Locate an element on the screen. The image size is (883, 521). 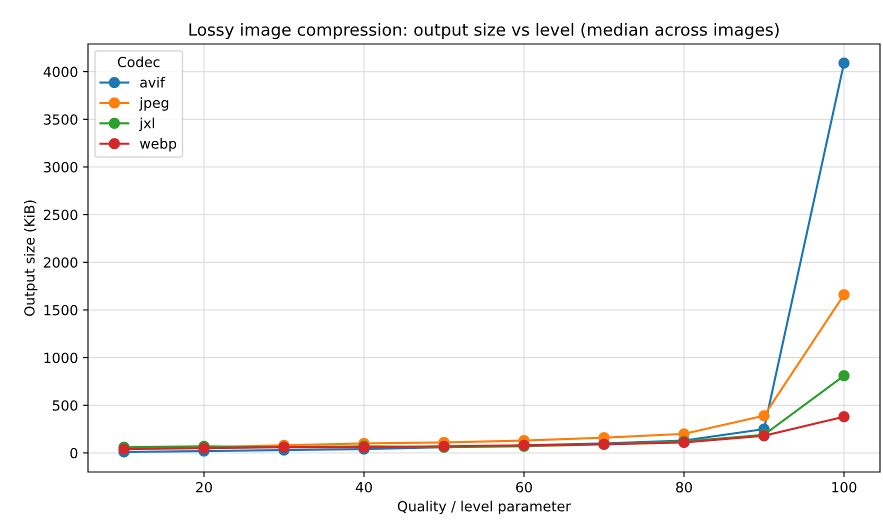
legend-title: Codec is located at coordinates (139, 62).